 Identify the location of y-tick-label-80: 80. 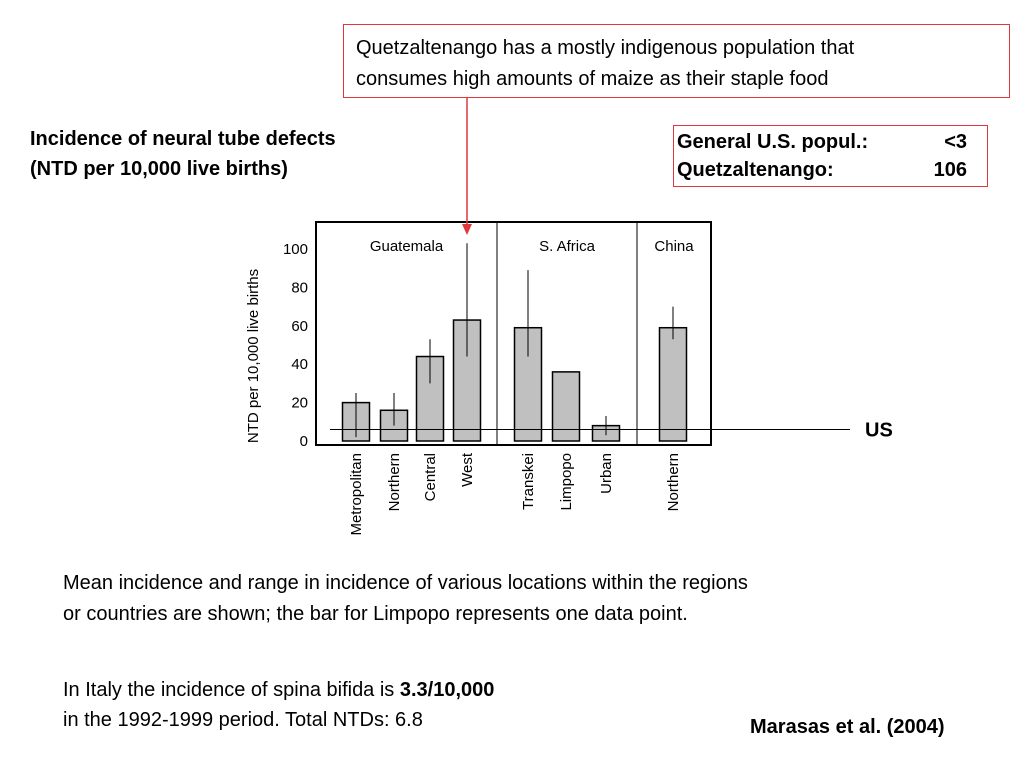
(299, 287).